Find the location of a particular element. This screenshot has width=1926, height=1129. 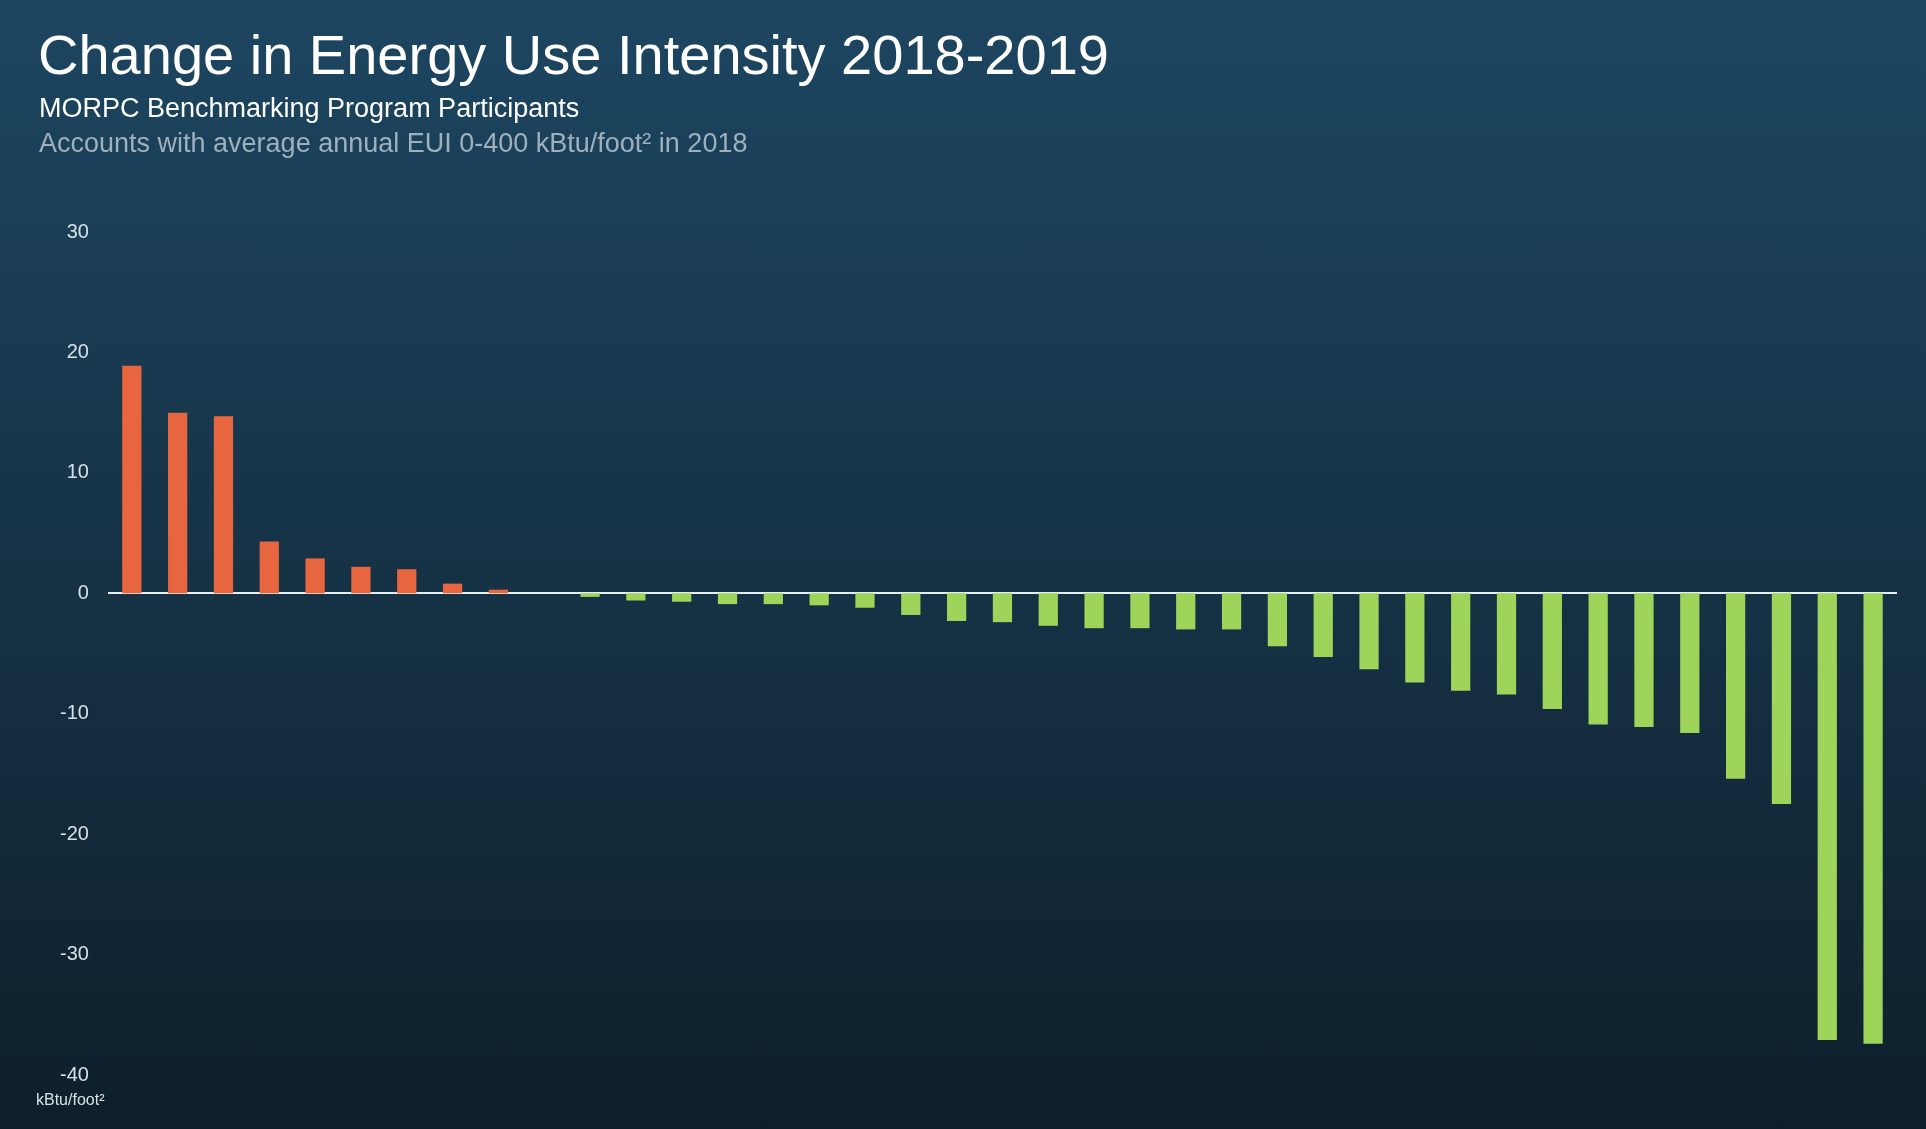

y-tick-label: 10 is located at coordinates (77, 471).